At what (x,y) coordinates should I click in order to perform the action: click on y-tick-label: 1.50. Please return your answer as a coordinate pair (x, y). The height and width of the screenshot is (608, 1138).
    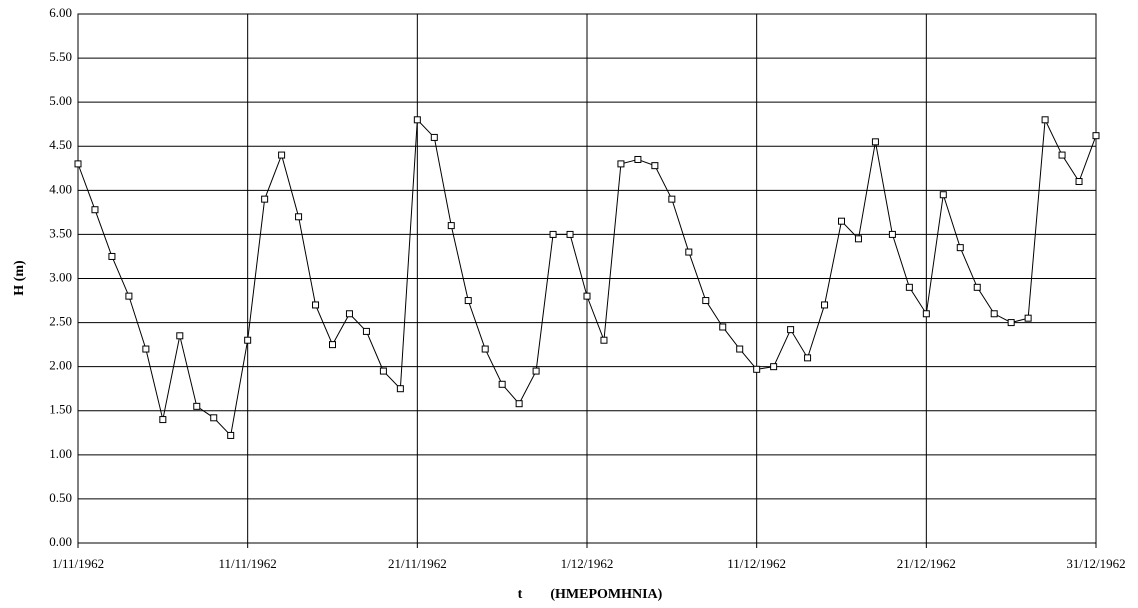
    Looking at the image, I should click on (60, 409).